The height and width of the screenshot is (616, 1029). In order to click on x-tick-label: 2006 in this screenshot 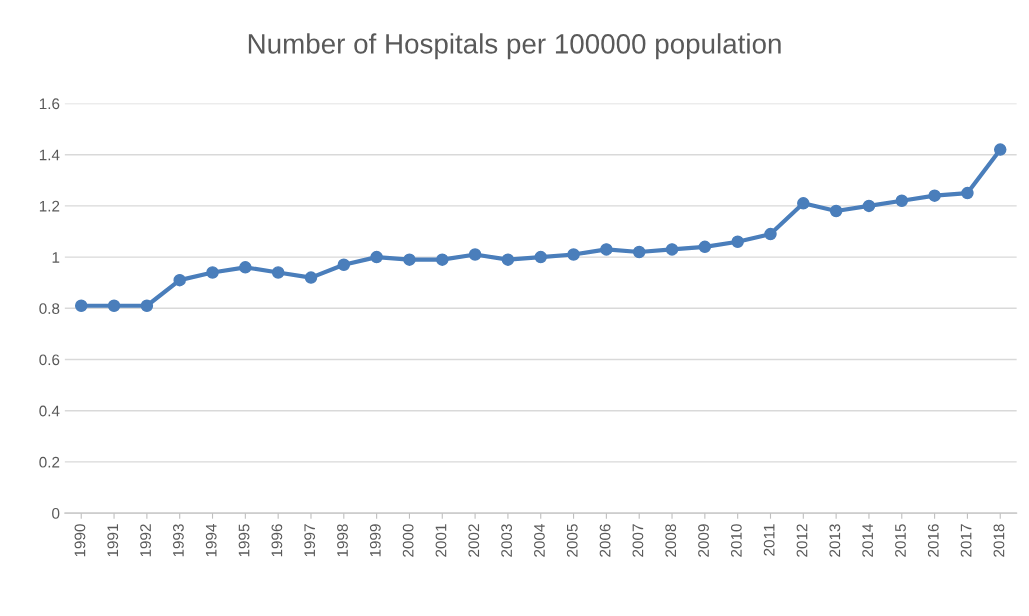, I will do `click(605, 540)`.